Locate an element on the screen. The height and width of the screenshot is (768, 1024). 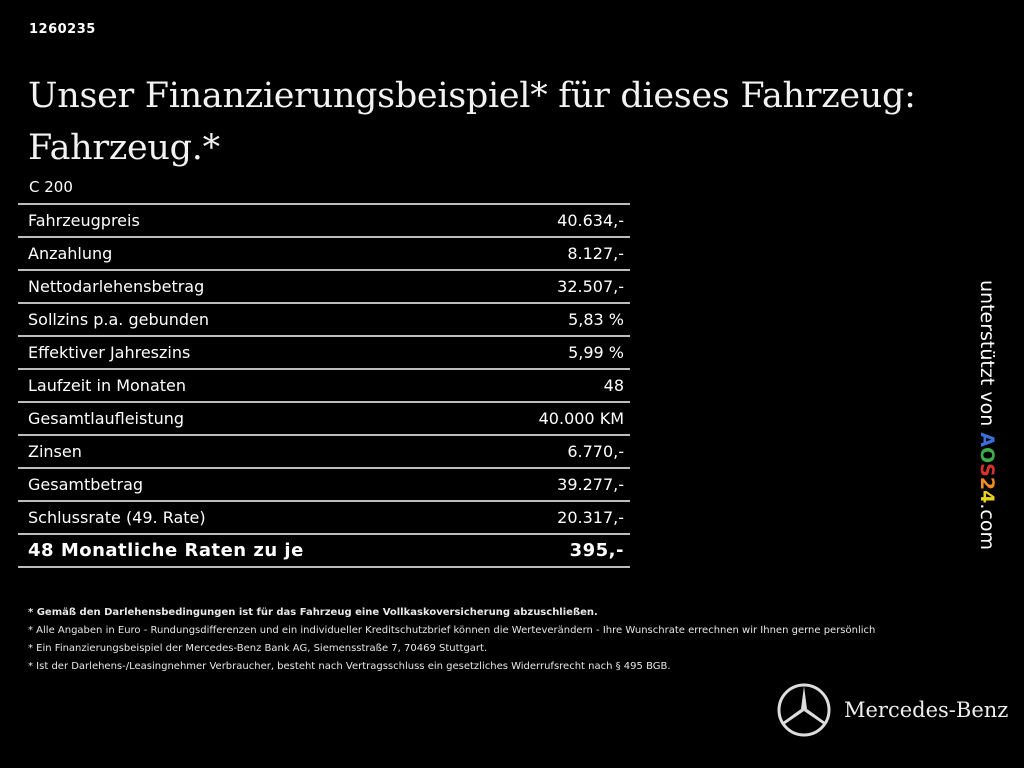
aos-letter: 2 is located at coordinates (987, 483).